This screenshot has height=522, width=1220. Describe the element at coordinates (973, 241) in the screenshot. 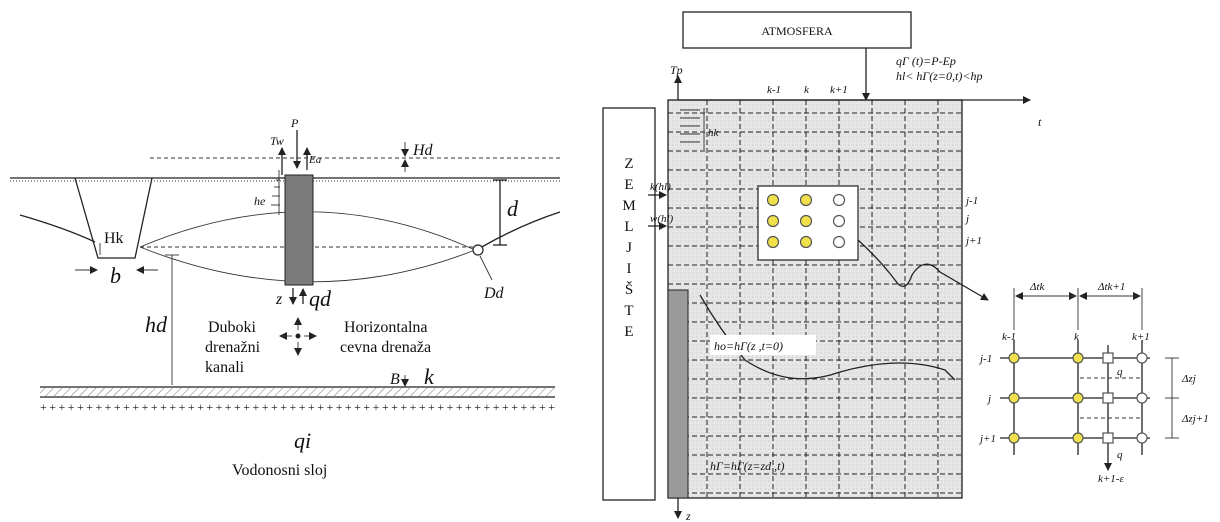

I see `row-label-j+1: j+1` at that location.